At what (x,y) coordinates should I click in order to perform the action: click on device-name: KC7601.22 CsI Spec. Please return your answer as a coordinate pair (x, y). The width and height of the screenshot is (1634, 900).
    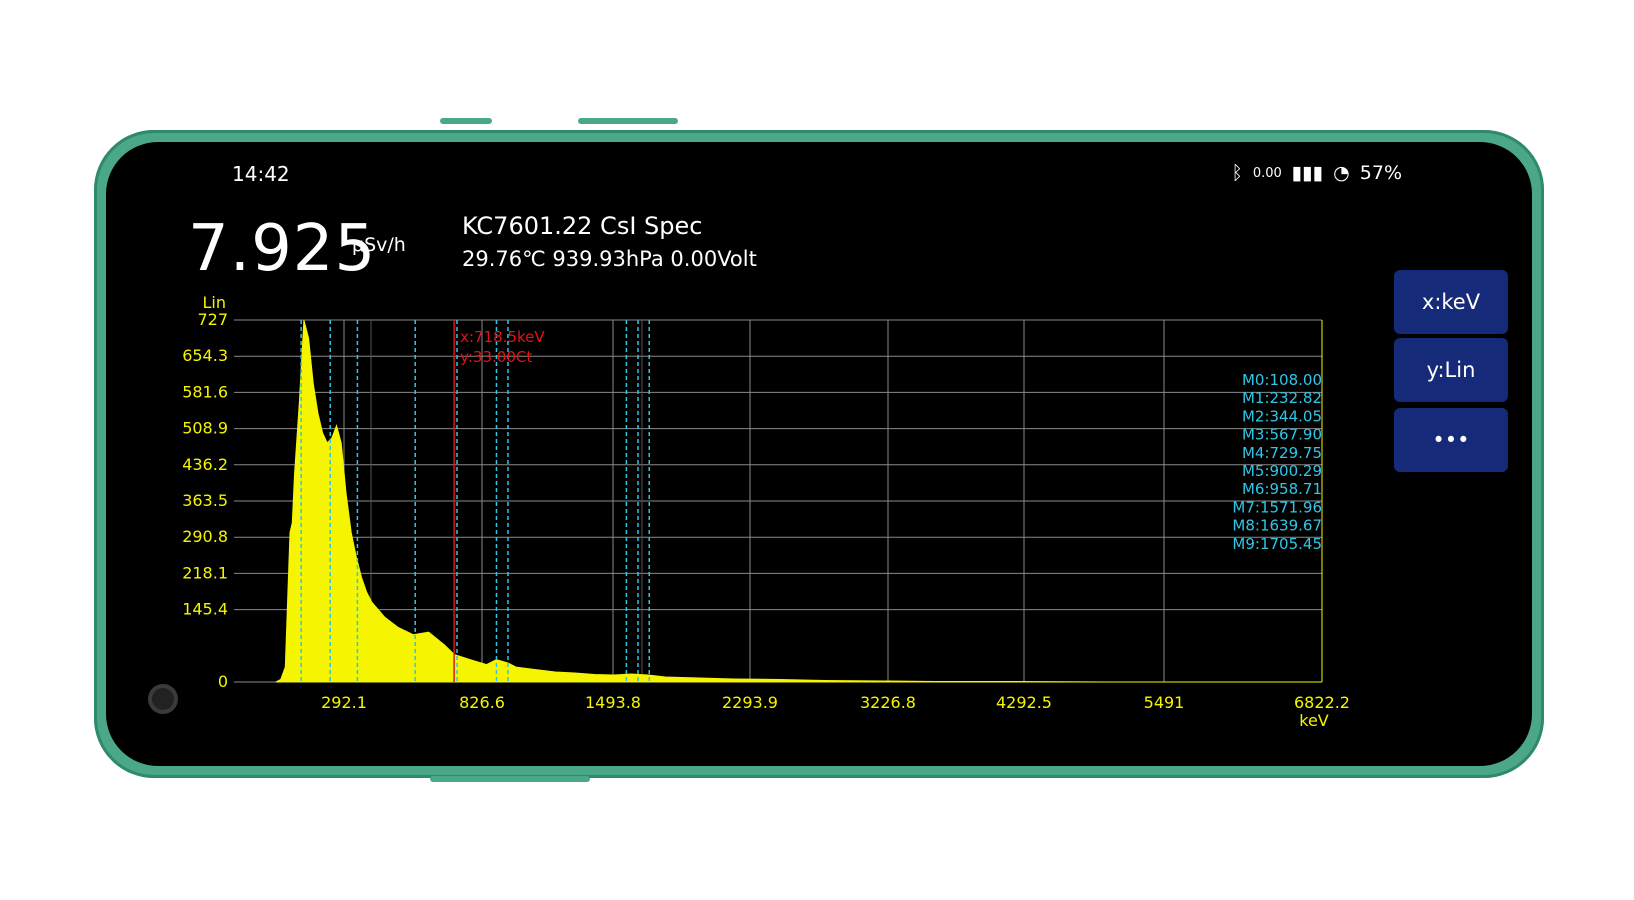
    Looking at the image, I should click on (582, 226).